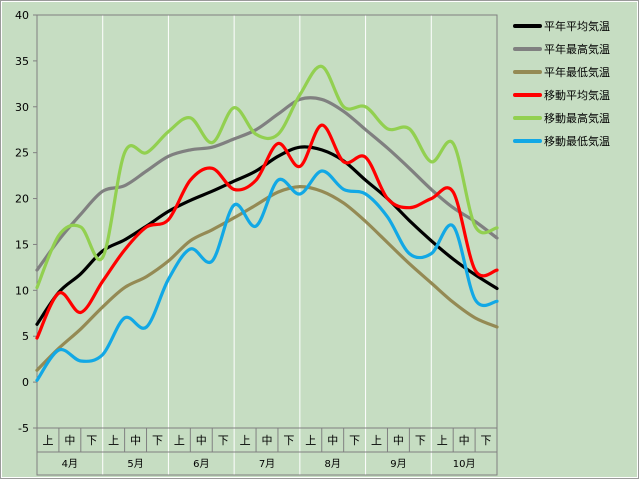 Image resolution: width=640 pixels, height=484 pixels. What do you see at coordinates (70, 464) in the screenshot?
I see `month-label: 4月` at bounding box center [70, 464].